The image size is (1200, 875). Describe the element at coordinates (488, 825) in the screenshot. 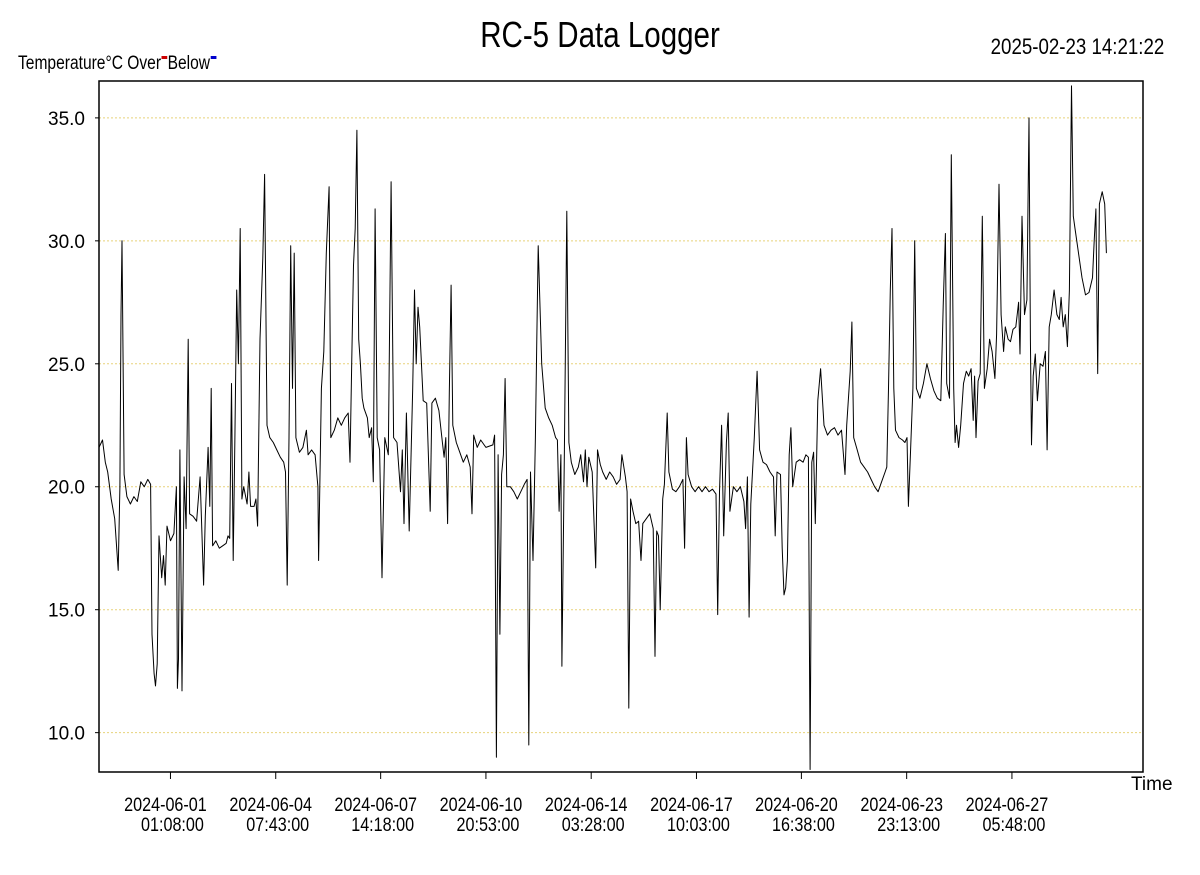

I see `x-tick-time: 20:53:00` at that location.